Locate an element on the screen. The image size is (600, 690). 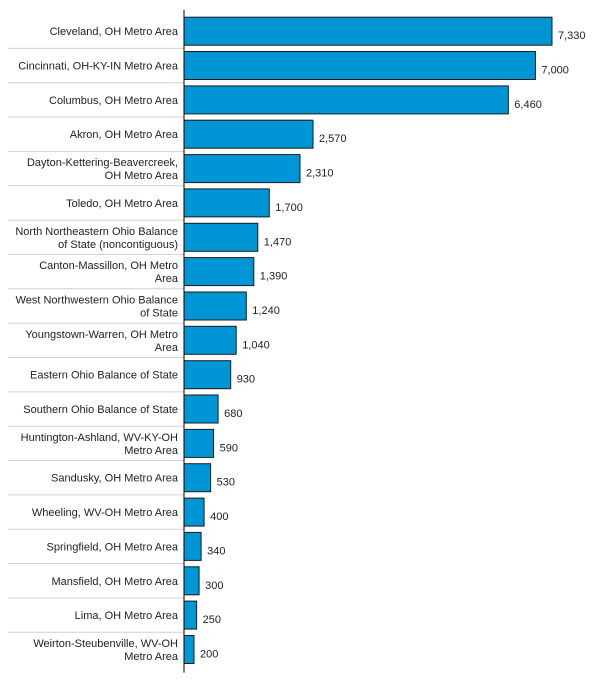
category-label: Eastern Ohio Balance of State is located at coordinates (104, 376).